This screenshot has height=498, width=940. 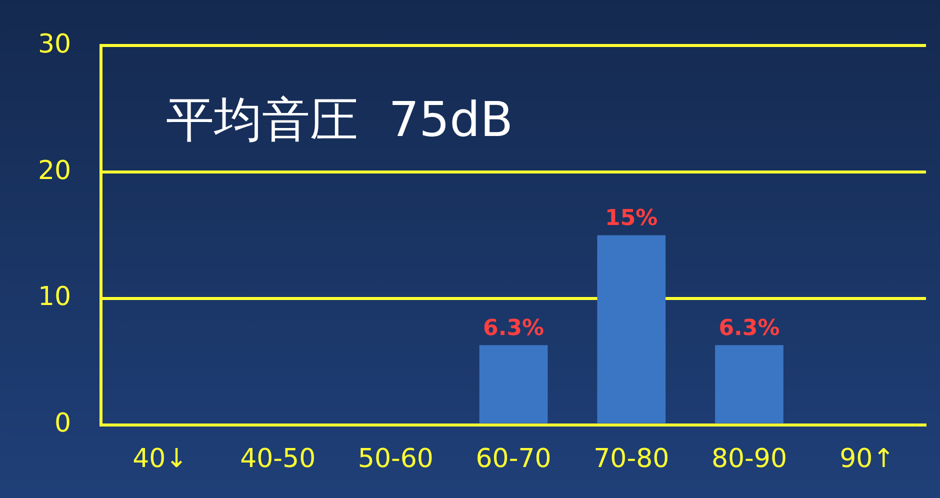 I want to click on x-tick-label: 70-80, so click(x=632, y=459).